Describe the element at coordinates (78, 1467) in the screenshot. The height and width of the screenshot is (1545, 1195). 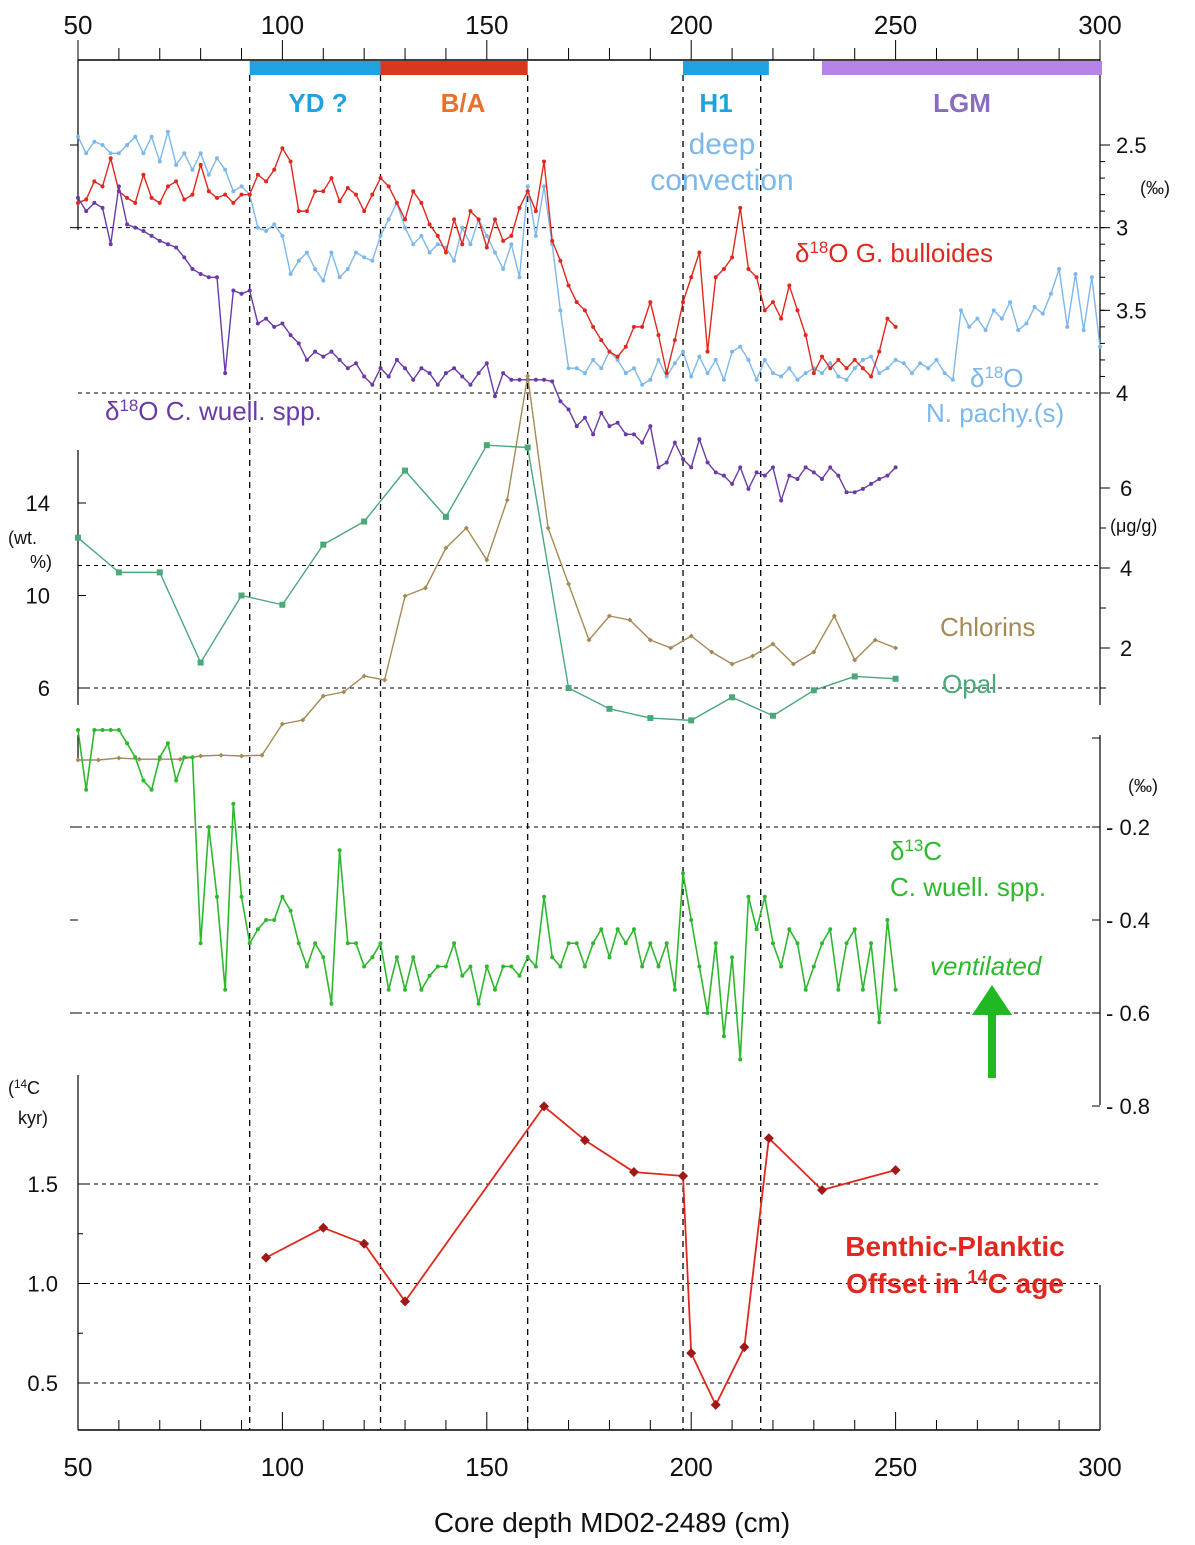
I see `bottom-x-tick-label: 50` at that location.